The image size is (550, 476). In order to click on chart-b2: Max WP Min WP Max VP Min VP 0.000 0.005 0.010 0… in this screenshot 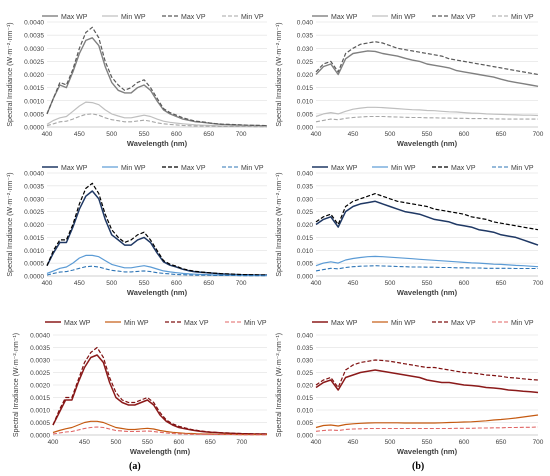, I will do `click(410, 231)`.